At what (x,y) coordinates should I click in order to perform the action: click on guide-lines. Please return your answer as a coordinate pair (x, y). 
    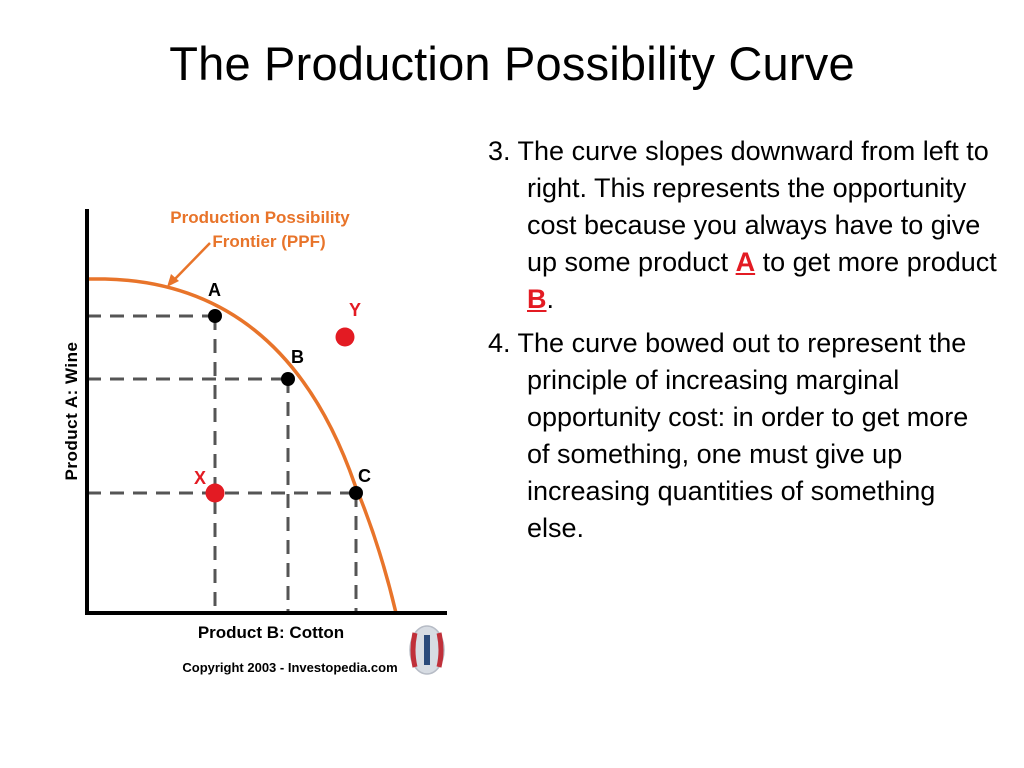
    Looking at the image, I should click on (222, 463).